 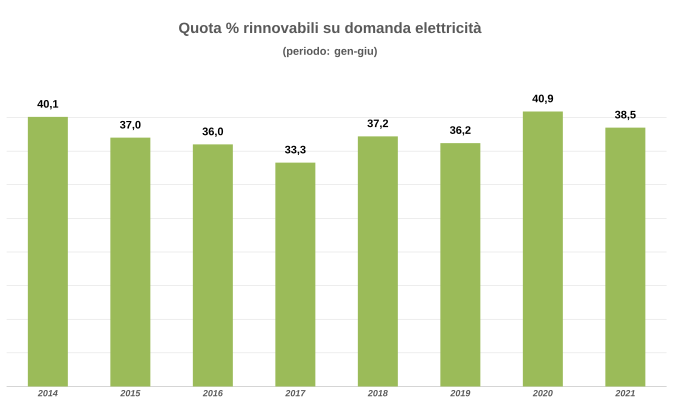 I want to click on x-tick-label: 2014, so click(x=48, y=393).